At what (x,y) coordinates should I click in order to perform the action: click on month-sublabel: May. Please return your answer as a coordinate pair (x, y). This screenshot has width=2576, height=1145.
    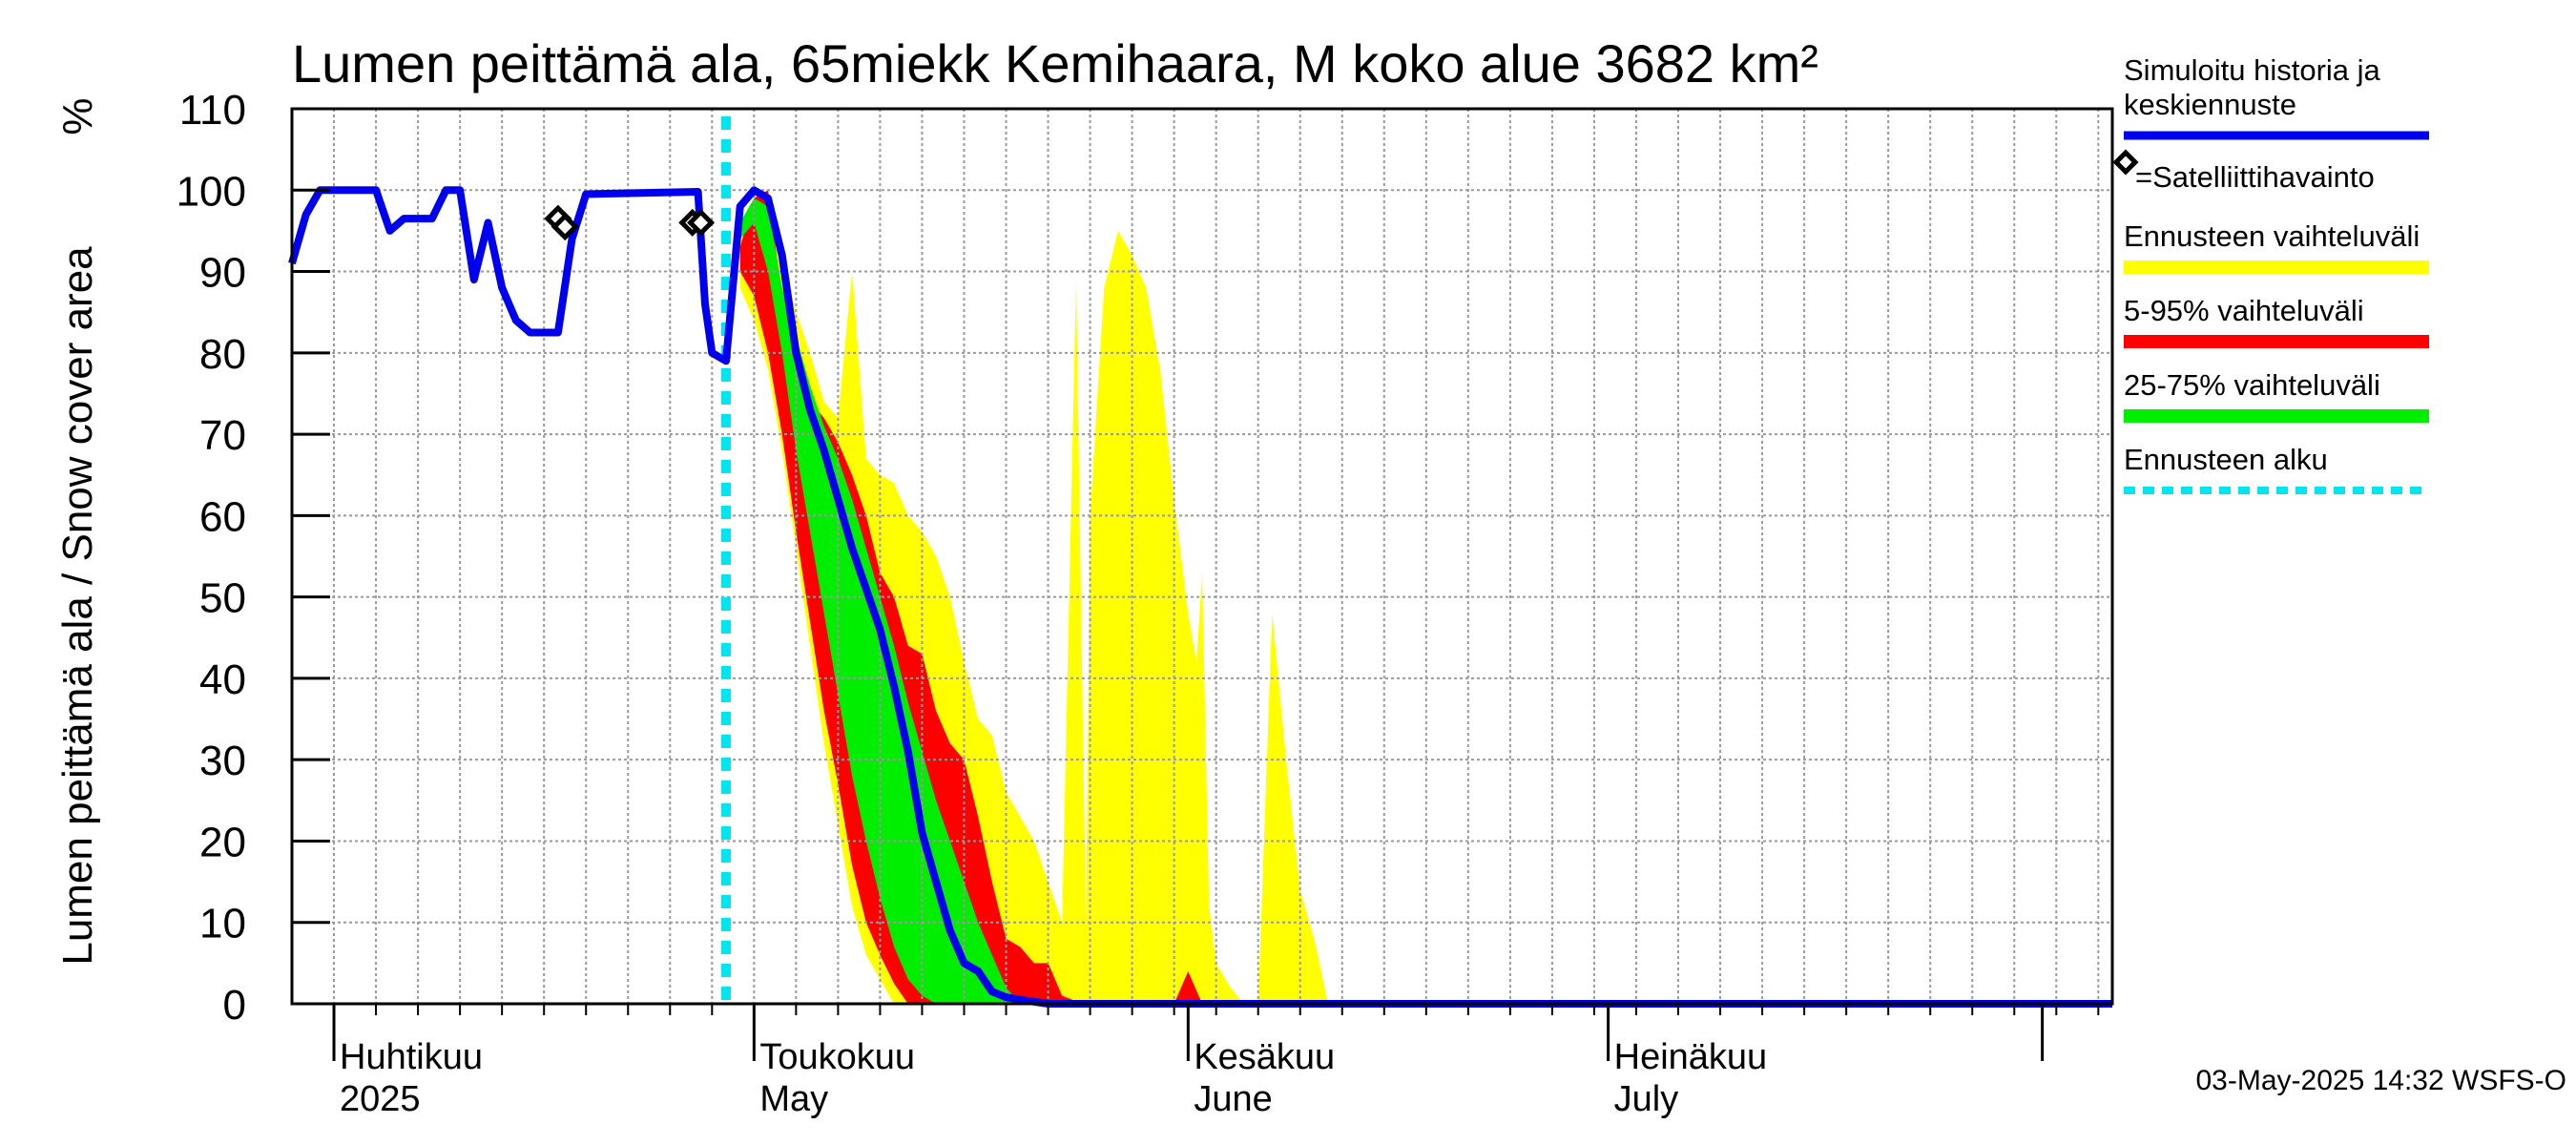
    Looking at the image, I should click on (793, 1099).